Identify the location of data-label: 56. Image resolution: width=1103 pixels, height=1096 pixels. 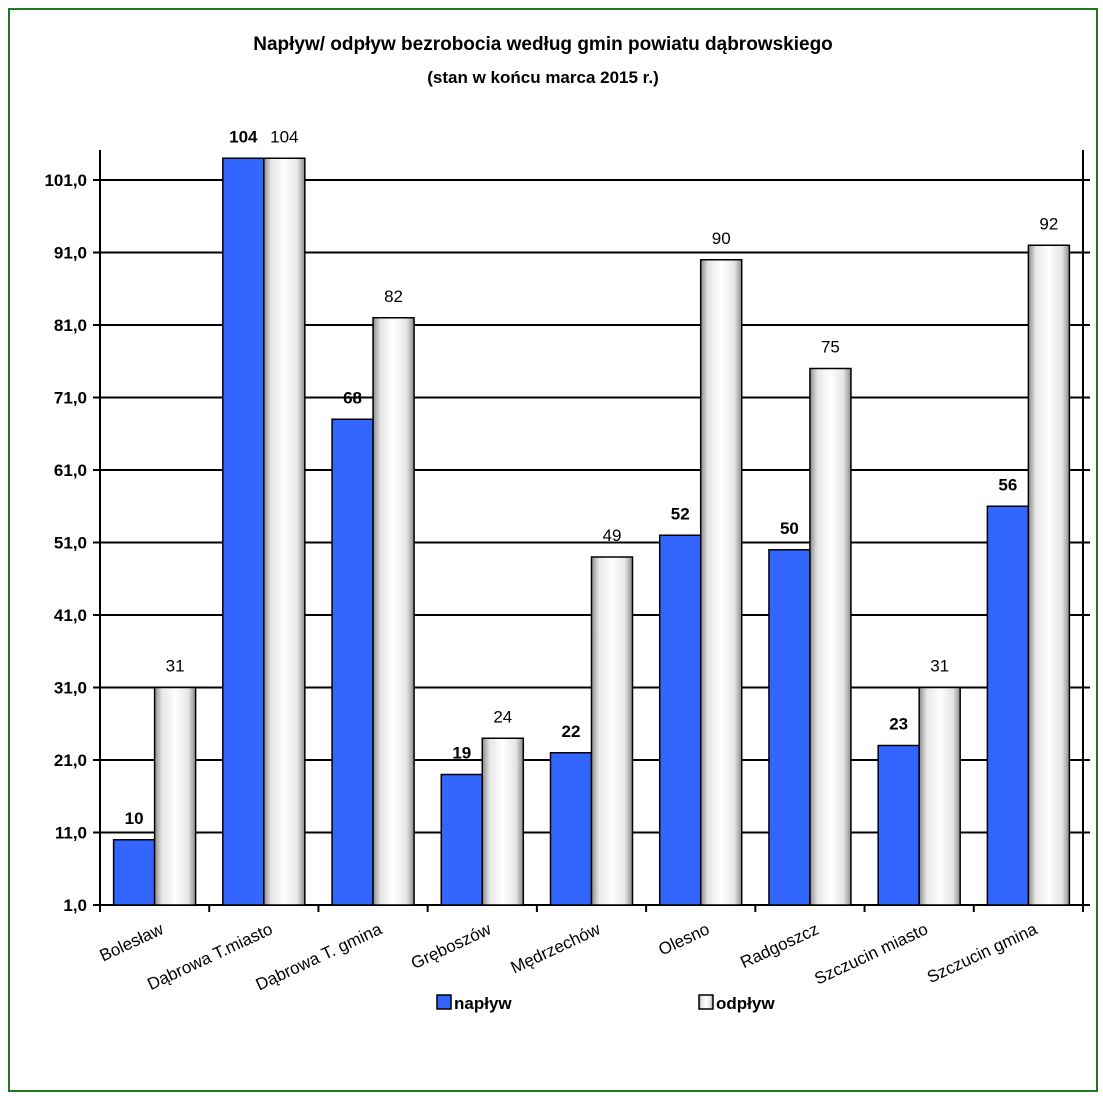
(1007, 484).